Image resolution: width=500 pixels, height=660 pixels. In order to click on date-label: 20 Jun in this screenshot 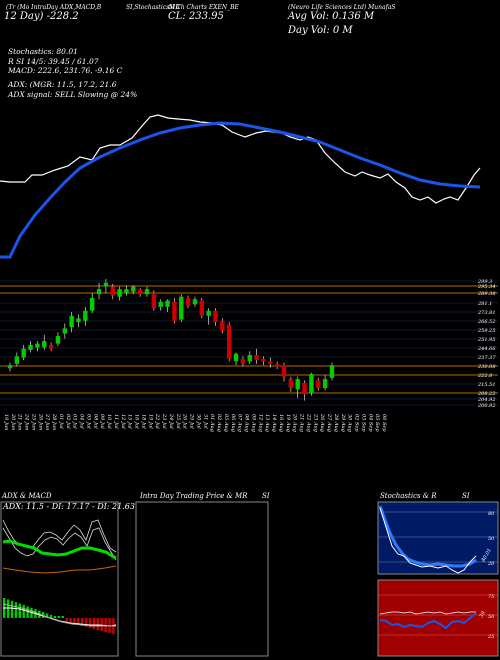, I will do `click(13, 421)`.